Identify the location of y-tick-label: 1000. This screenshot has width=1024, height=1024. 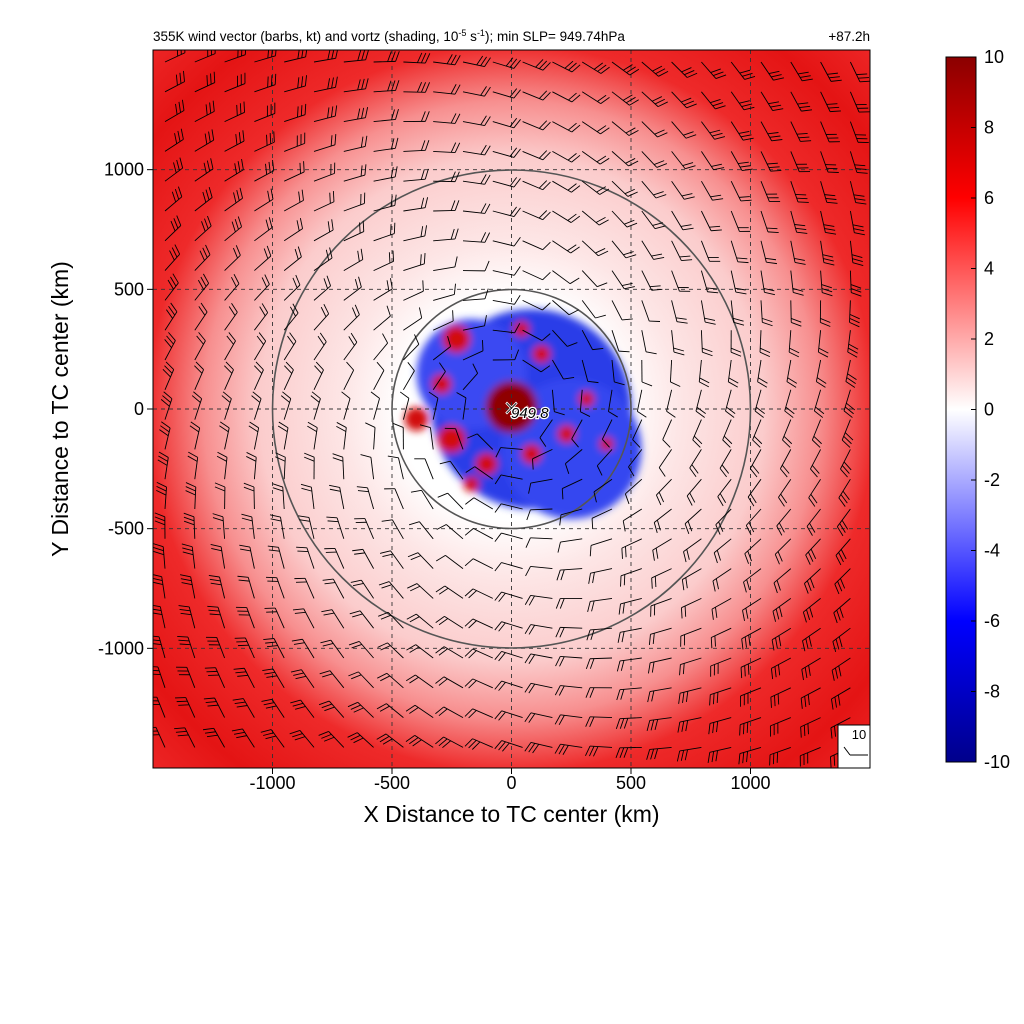
(124, 170).